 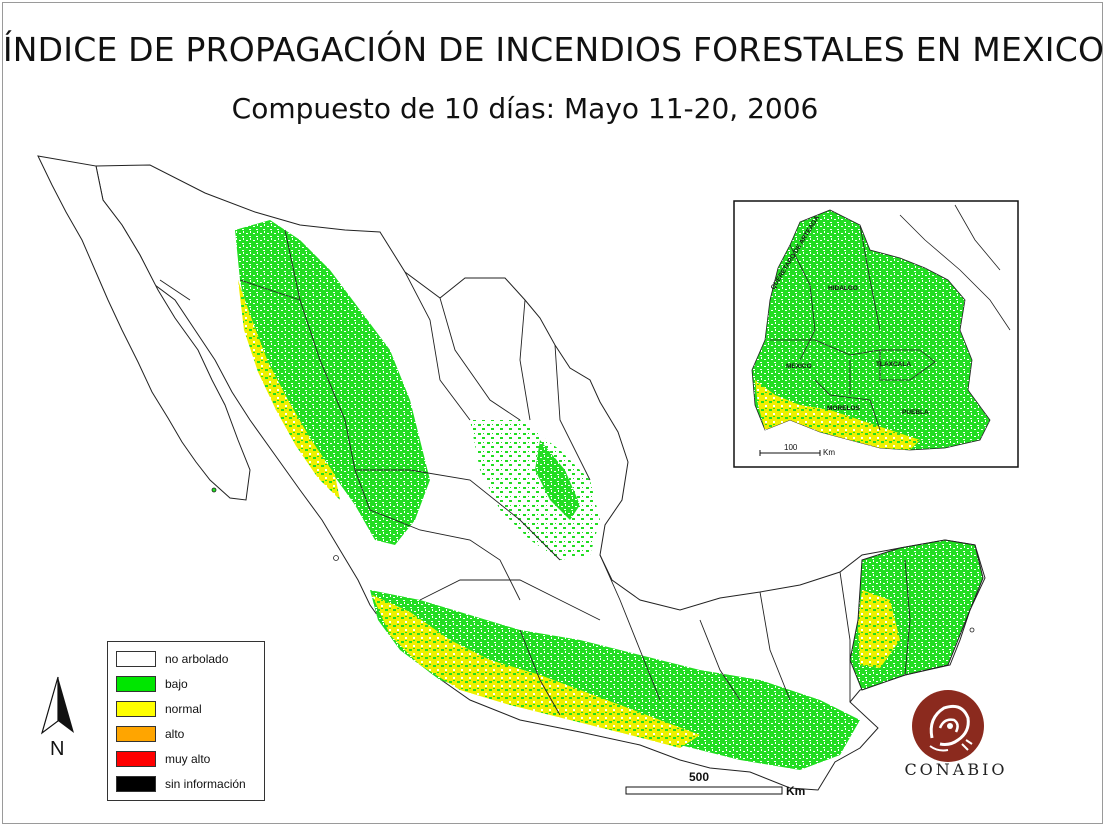 What do you see at coordinates (956, 769) in the screenshot?
I see `conabio-logo-text: CONABIO` at bounding box center [956, 769].